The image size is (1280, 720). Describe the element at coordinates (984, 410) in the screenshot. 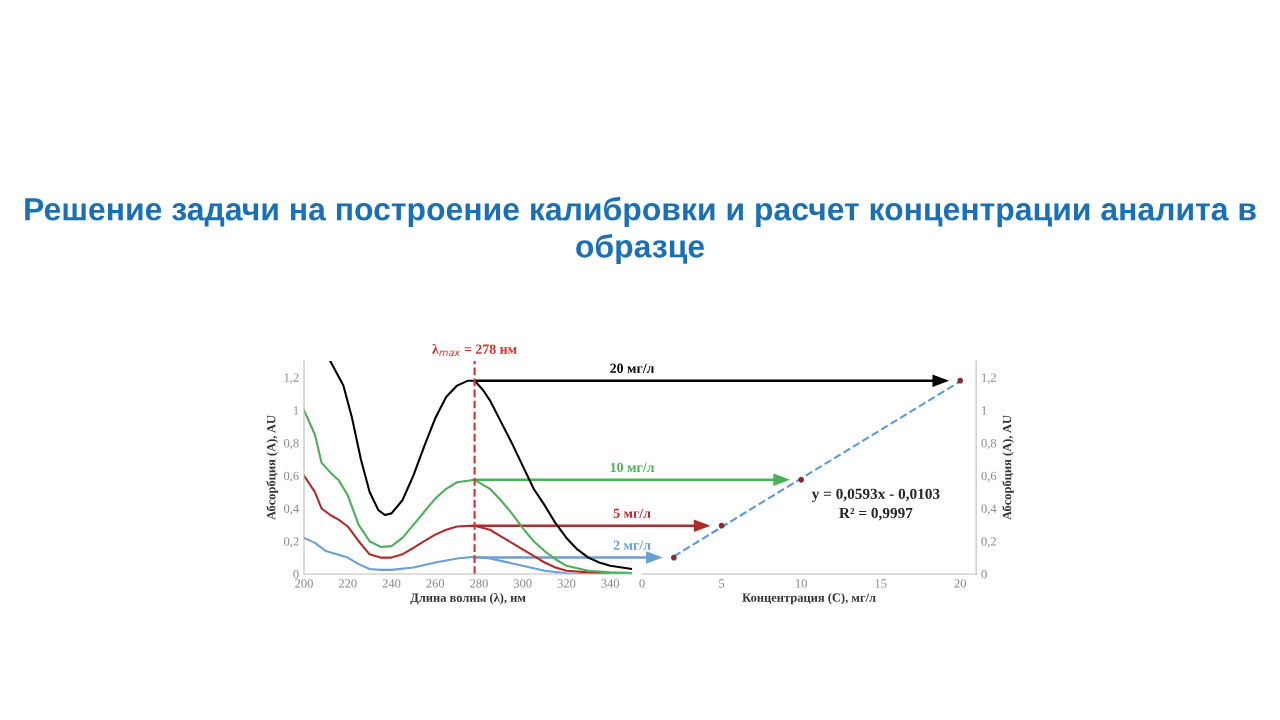

I see `y2-tick-label: 1` at that location.